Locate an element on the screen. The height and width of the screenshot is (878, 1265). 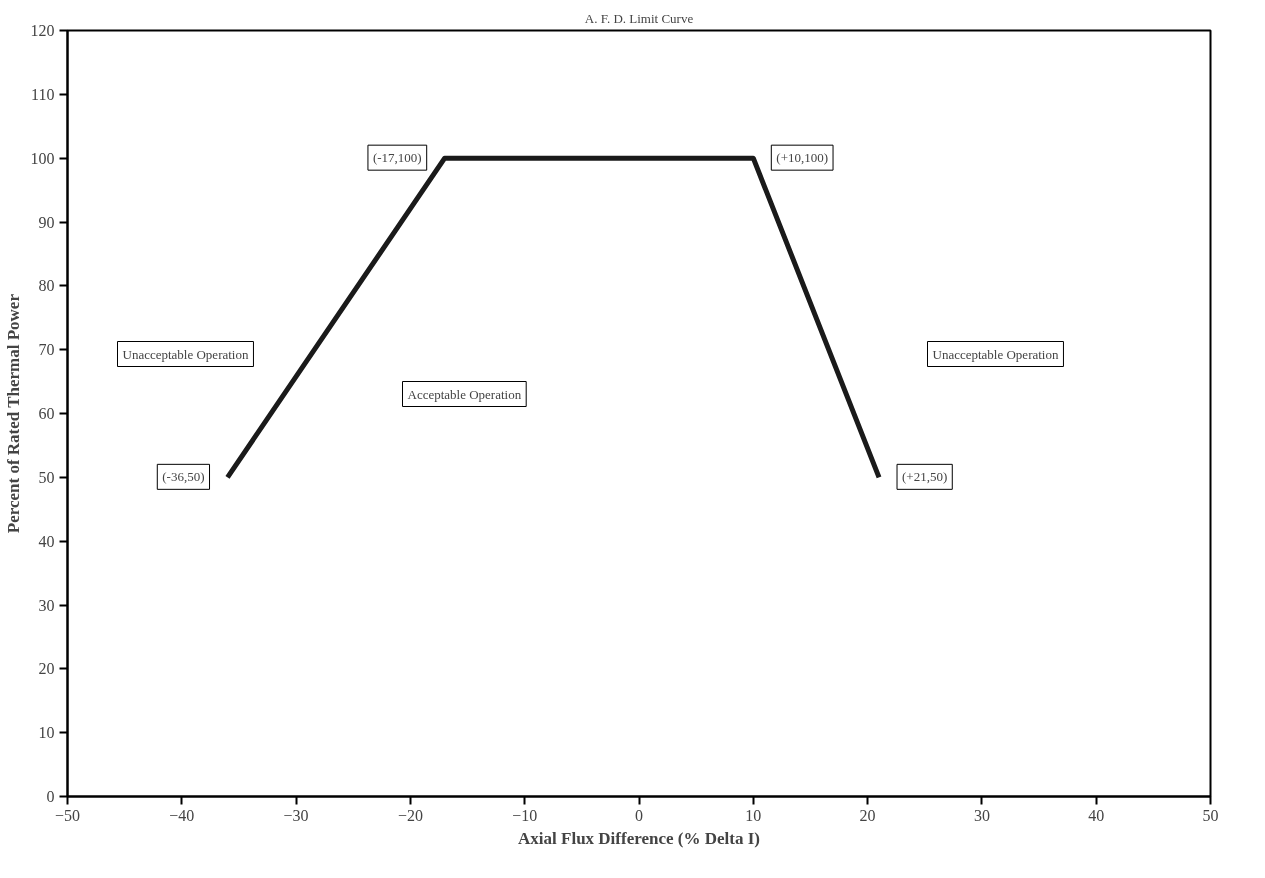
x-tick-label: 20 is located at coordinates (867, 815).